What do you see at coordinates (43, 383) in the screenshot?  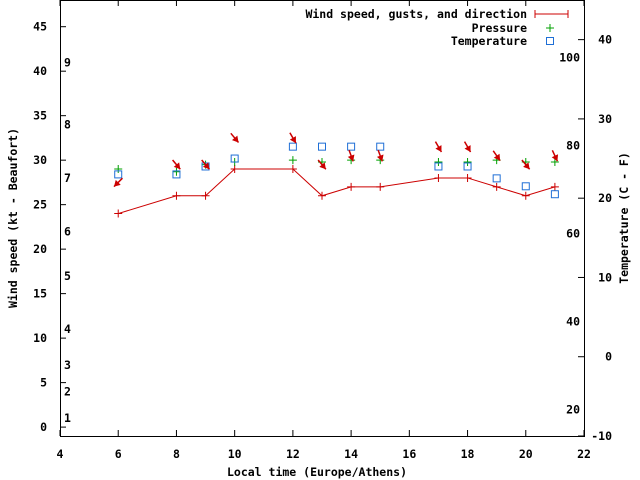 I see `y-tick-label: 5` at bounding box center [43, 383].